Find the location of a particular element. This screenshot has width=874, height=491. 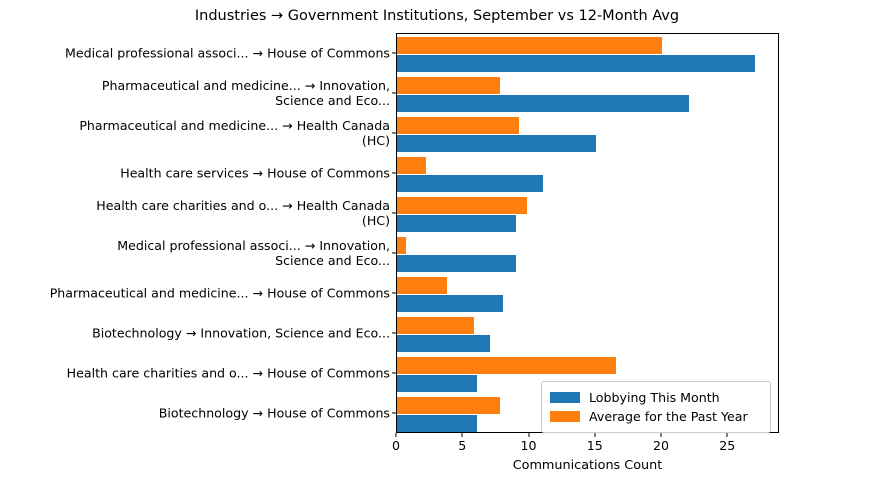

x-axis-tick-label: 20 is located at coordinates (661, 445).